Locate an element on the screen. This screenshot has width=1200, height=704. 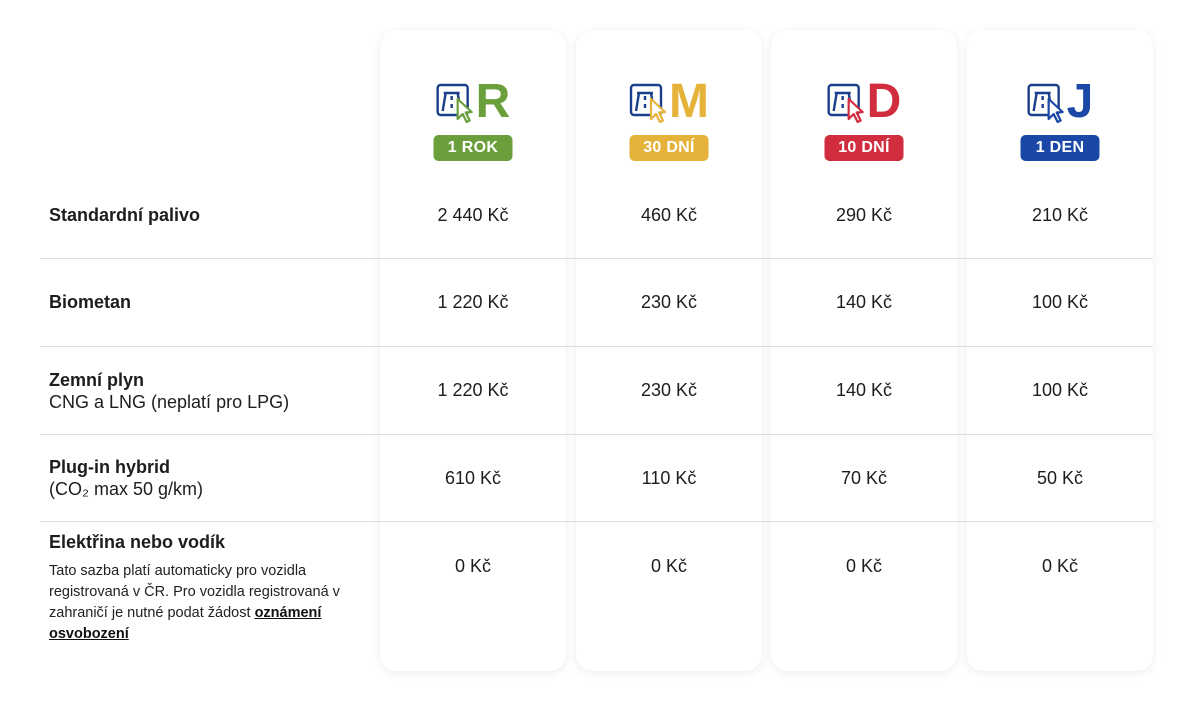
row-label: Zemní plyn is located at coordinates (97, 380).